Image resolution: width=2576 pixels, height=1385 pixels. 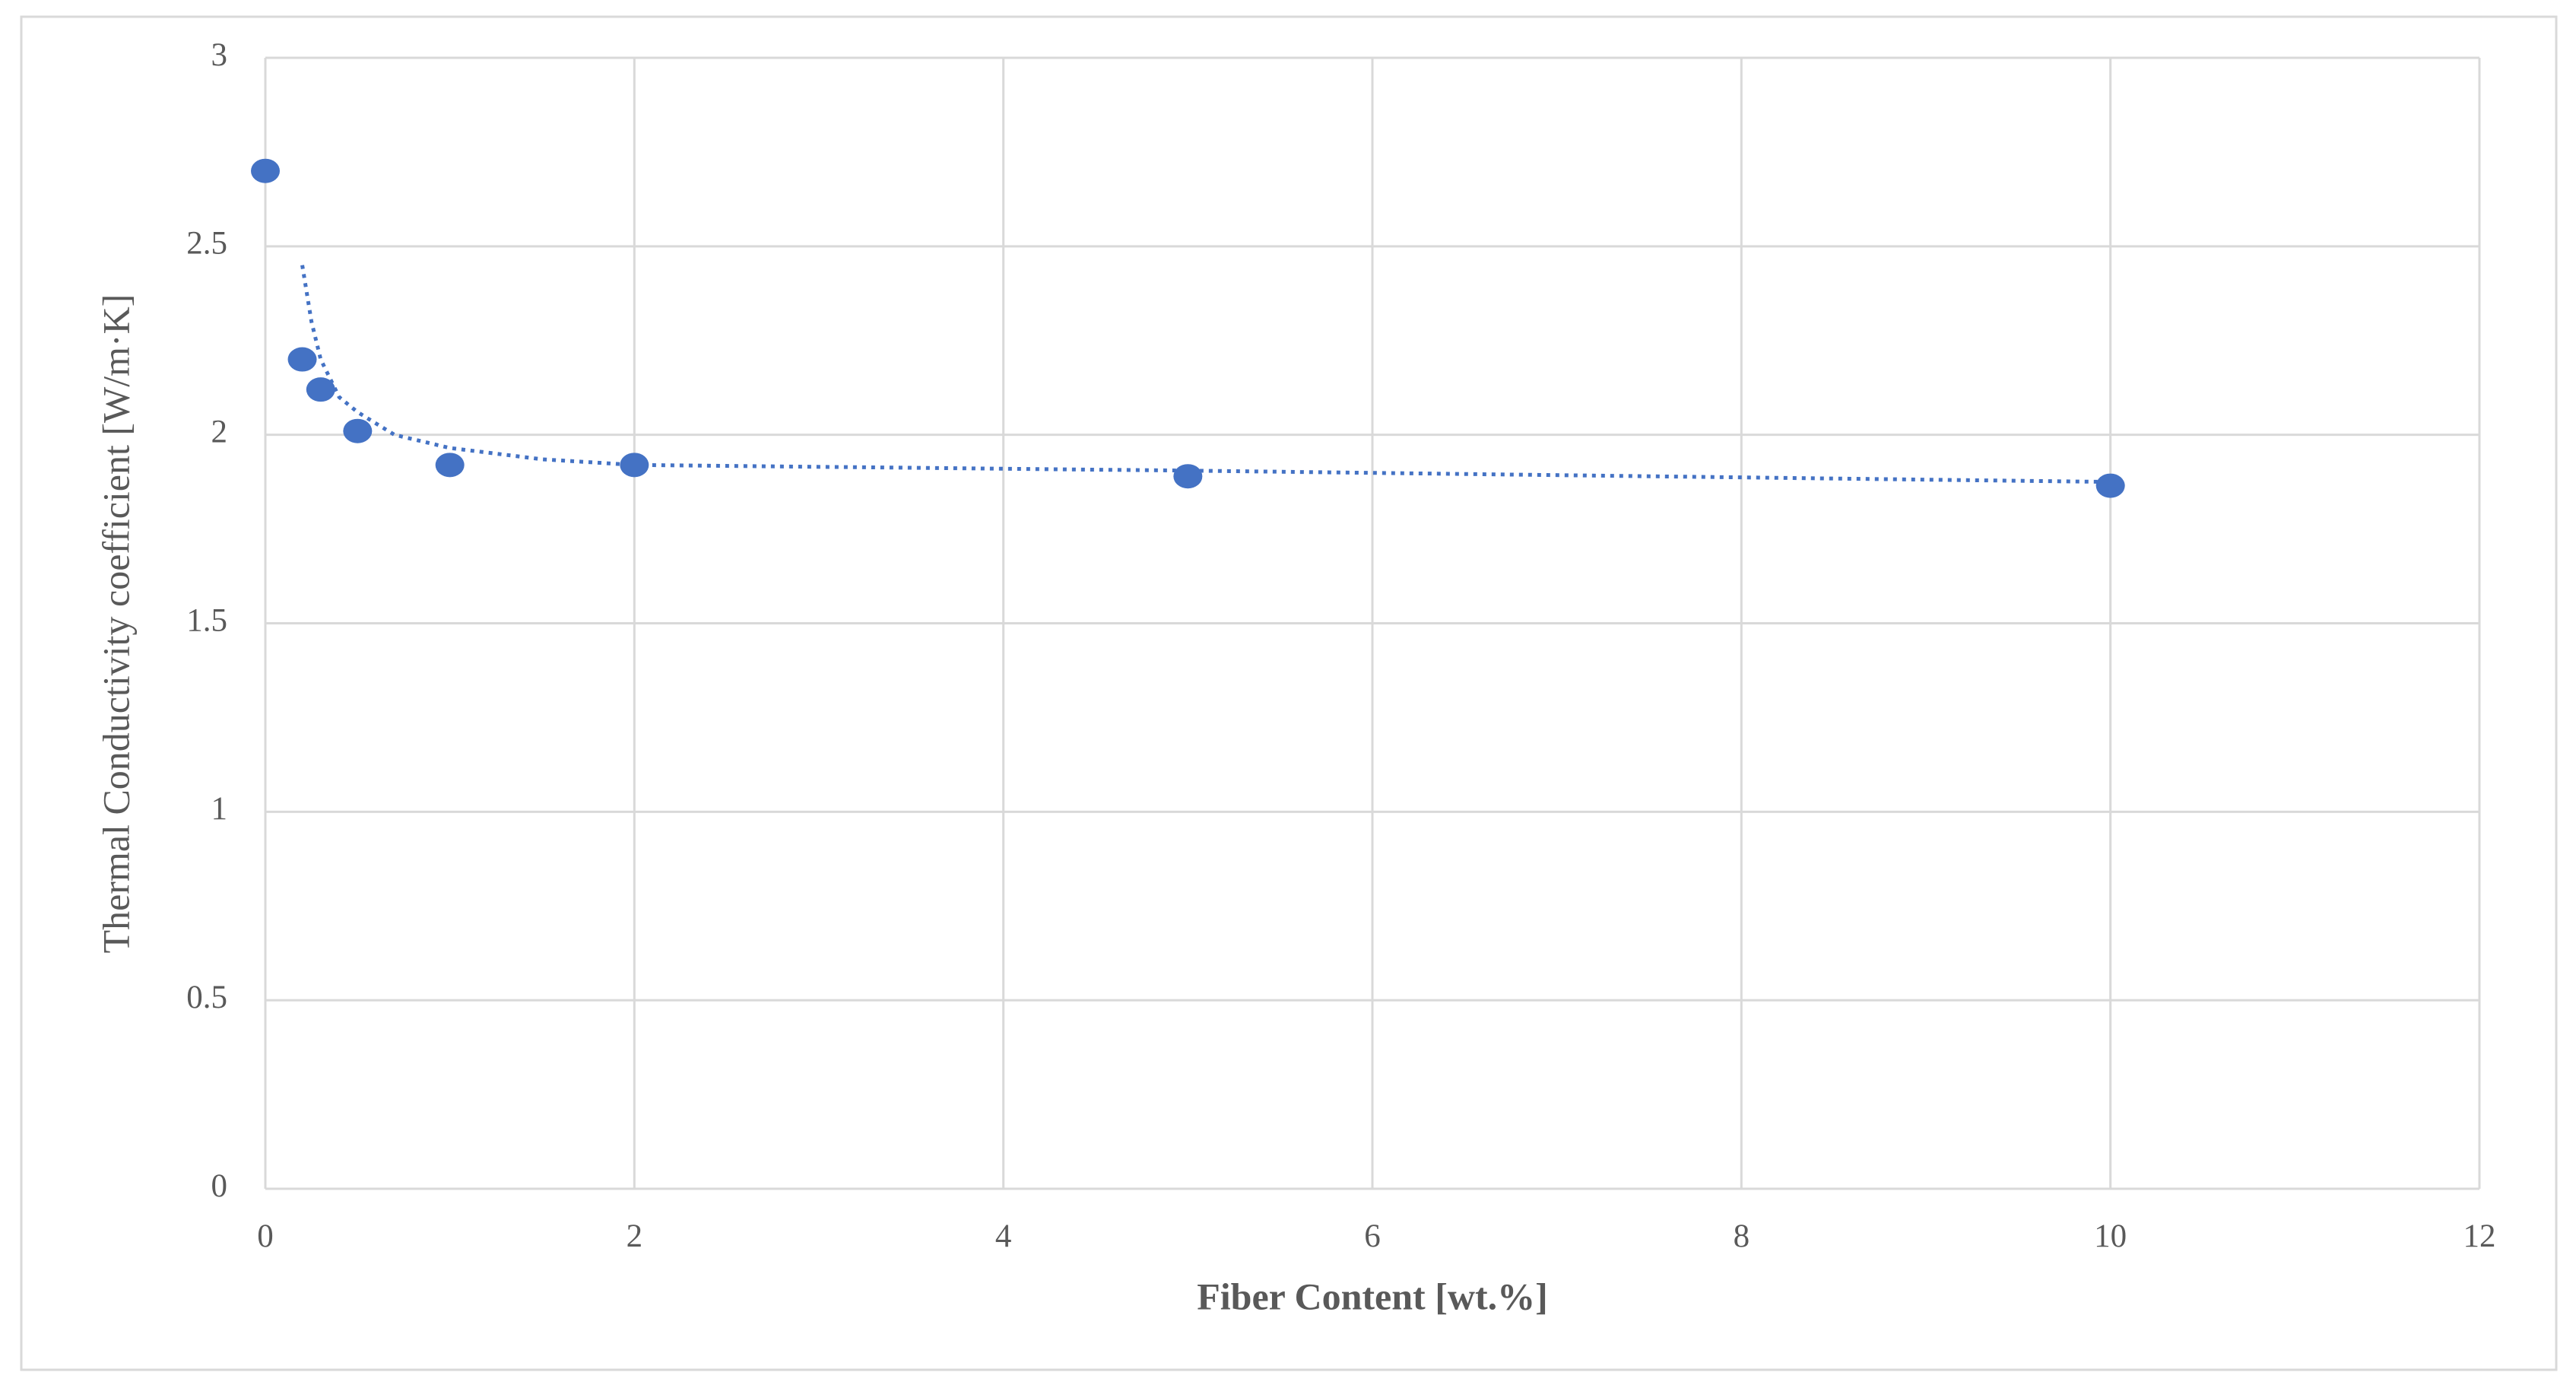 I want to click on x-axis-title: Fiber Content [wt.%], so click(x=1372, y=1296).